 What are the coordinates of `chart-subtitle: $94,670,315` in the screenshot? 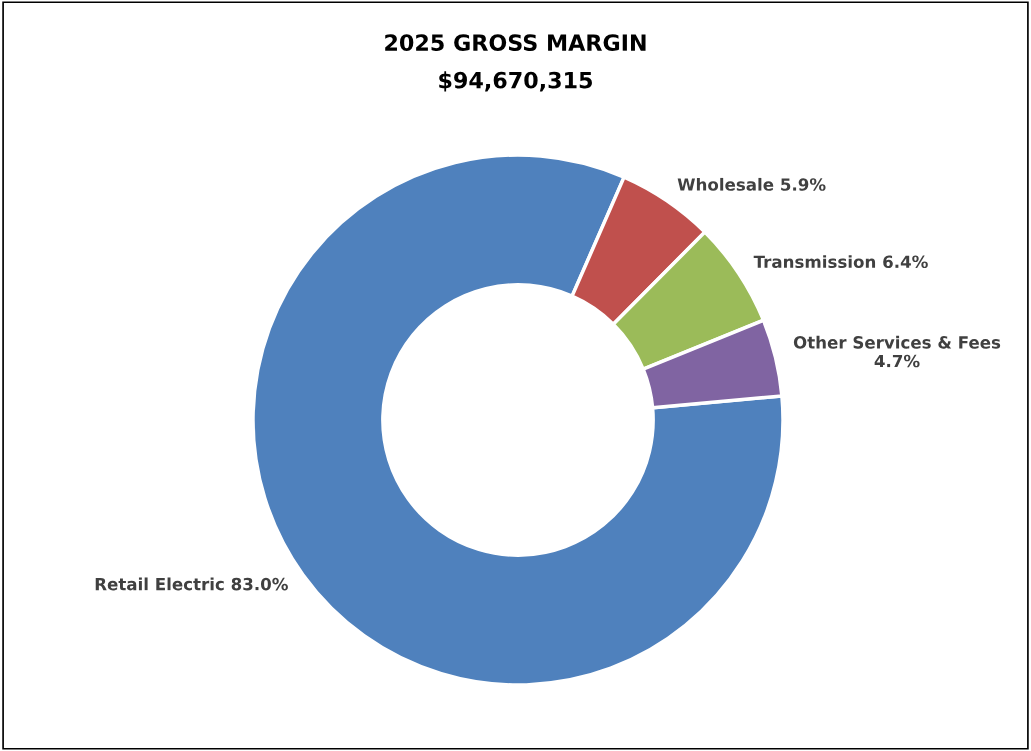 It's located at (515, 81).